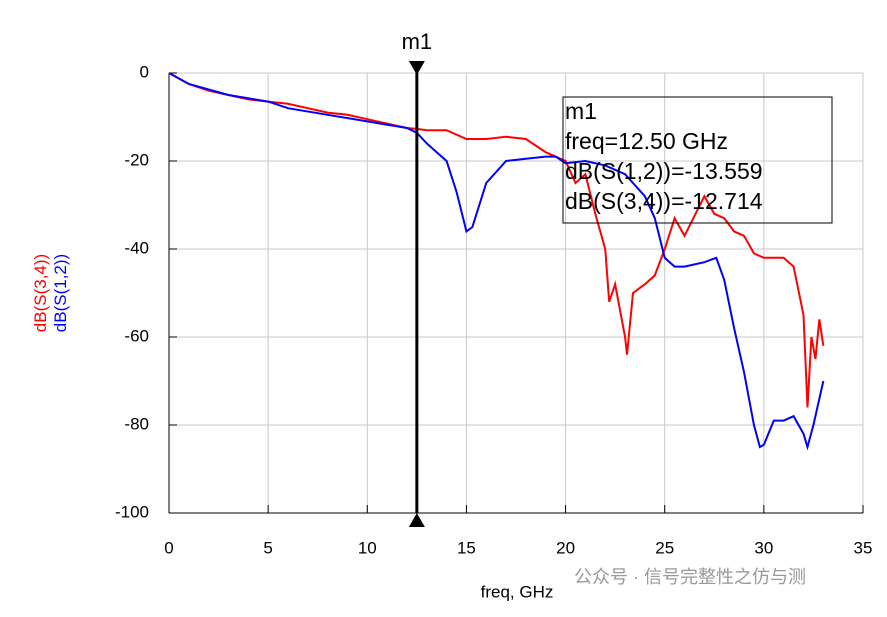 Image resolution: width=887 pixels, height=617 pixels. Describe the element at coordinates (690, 577) in the screenshot. I see `watermark: 公众号 · 信号完整性之仿与测` at that location.